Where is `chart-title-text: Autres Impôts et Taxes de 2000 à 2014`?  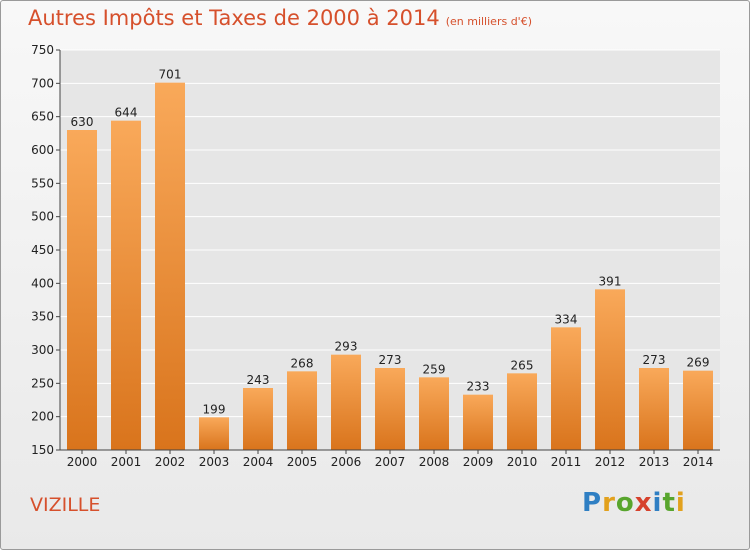
chart-title-text: Autres Impôts et Taxes de 2000 à 2014 is located at coordinates (234, 18).